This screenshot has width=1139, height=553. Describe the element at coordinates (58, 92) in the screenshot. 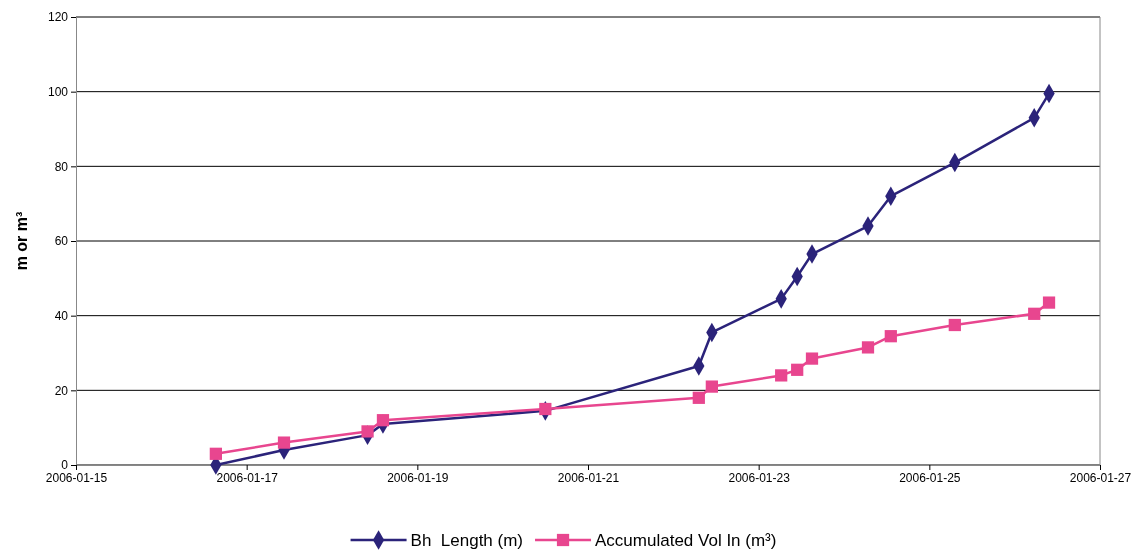

I see `y-tick-label: 100` at that location.